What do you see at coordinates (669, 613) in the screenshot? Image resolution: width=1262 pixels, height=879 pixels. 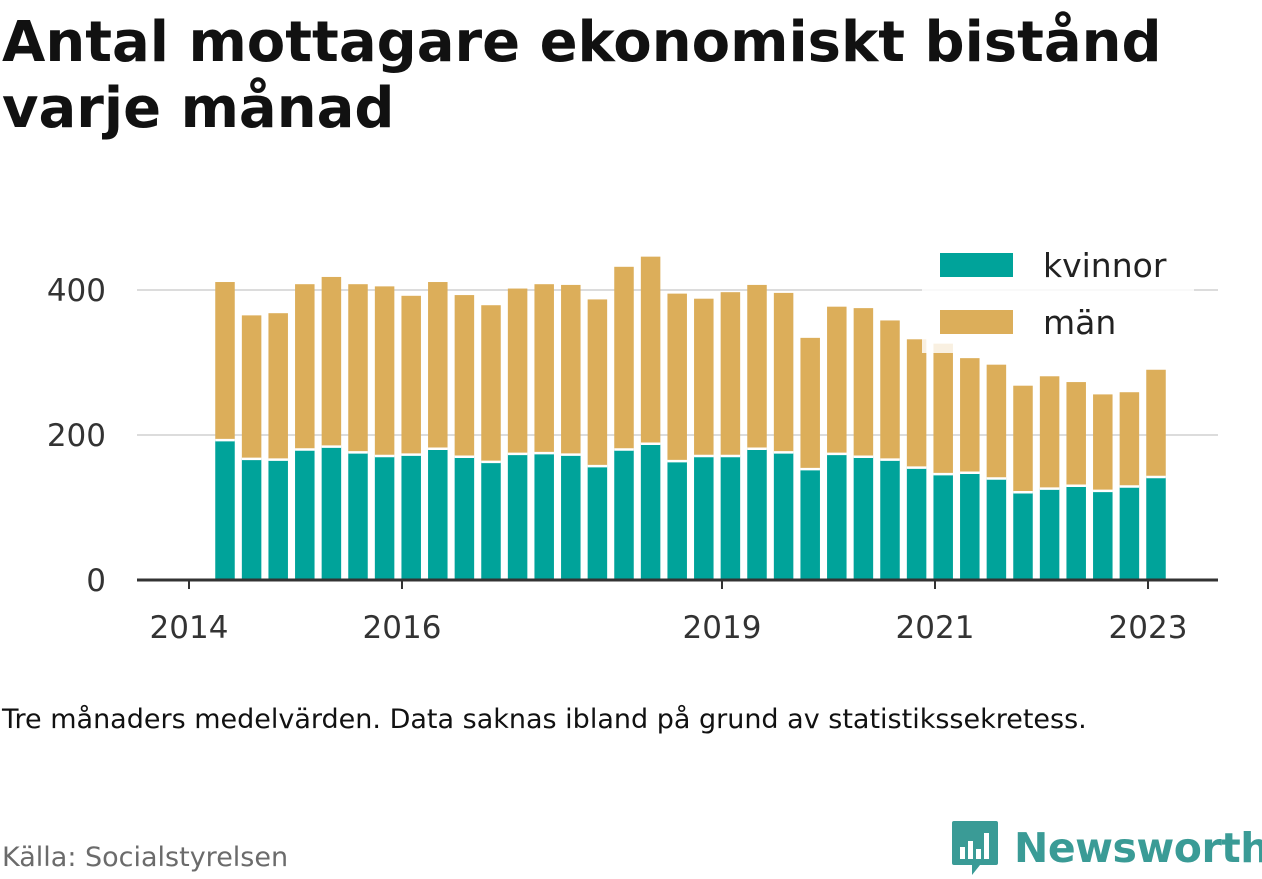 I see `x-axis-ticks: 2014 2016 2019 2021 2023` at bounding box center [669, 613].